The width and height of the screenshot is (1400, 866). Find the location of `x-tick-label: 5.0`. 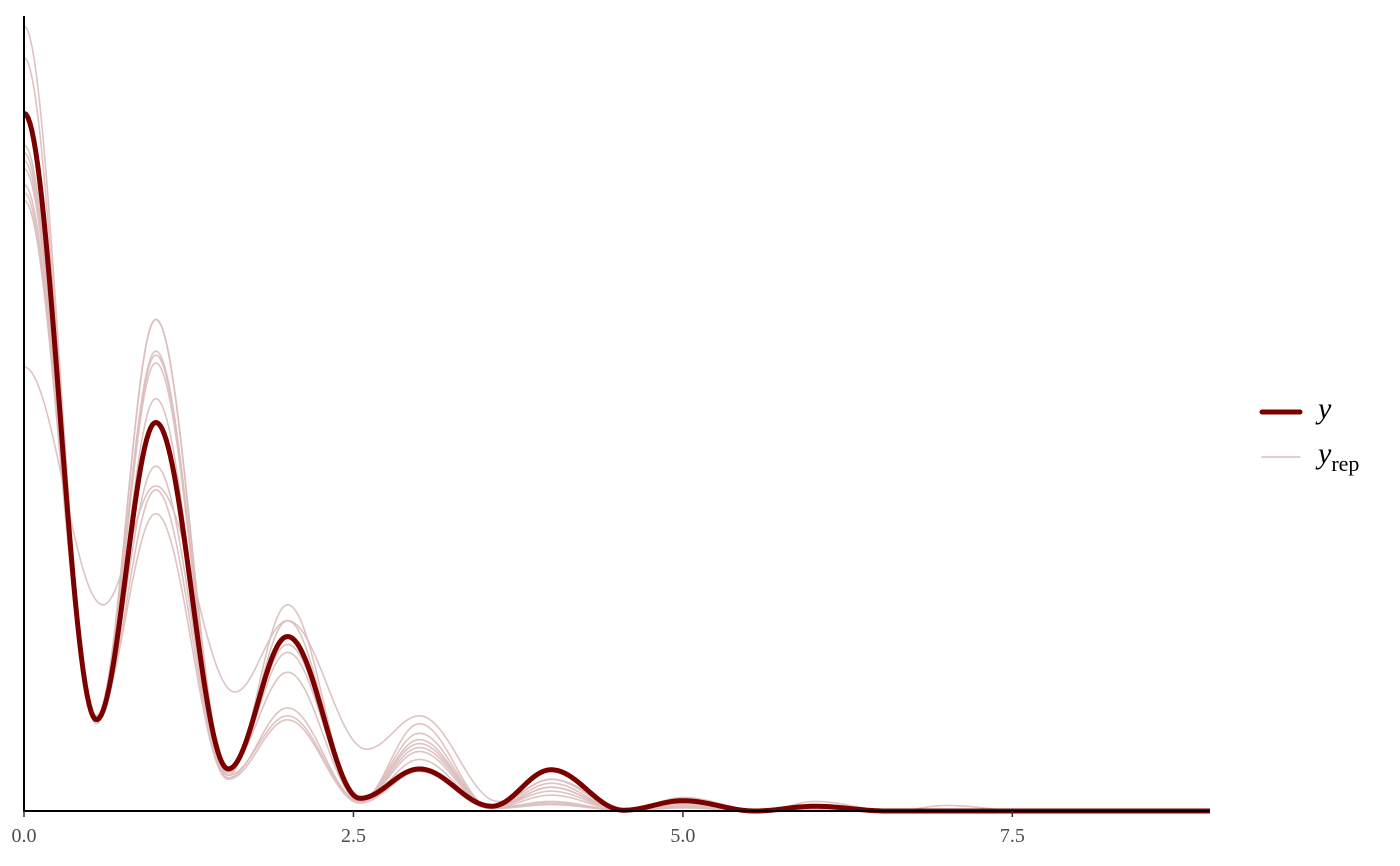

x-tick-label: 5.0 is located at coordinates (682, 836).